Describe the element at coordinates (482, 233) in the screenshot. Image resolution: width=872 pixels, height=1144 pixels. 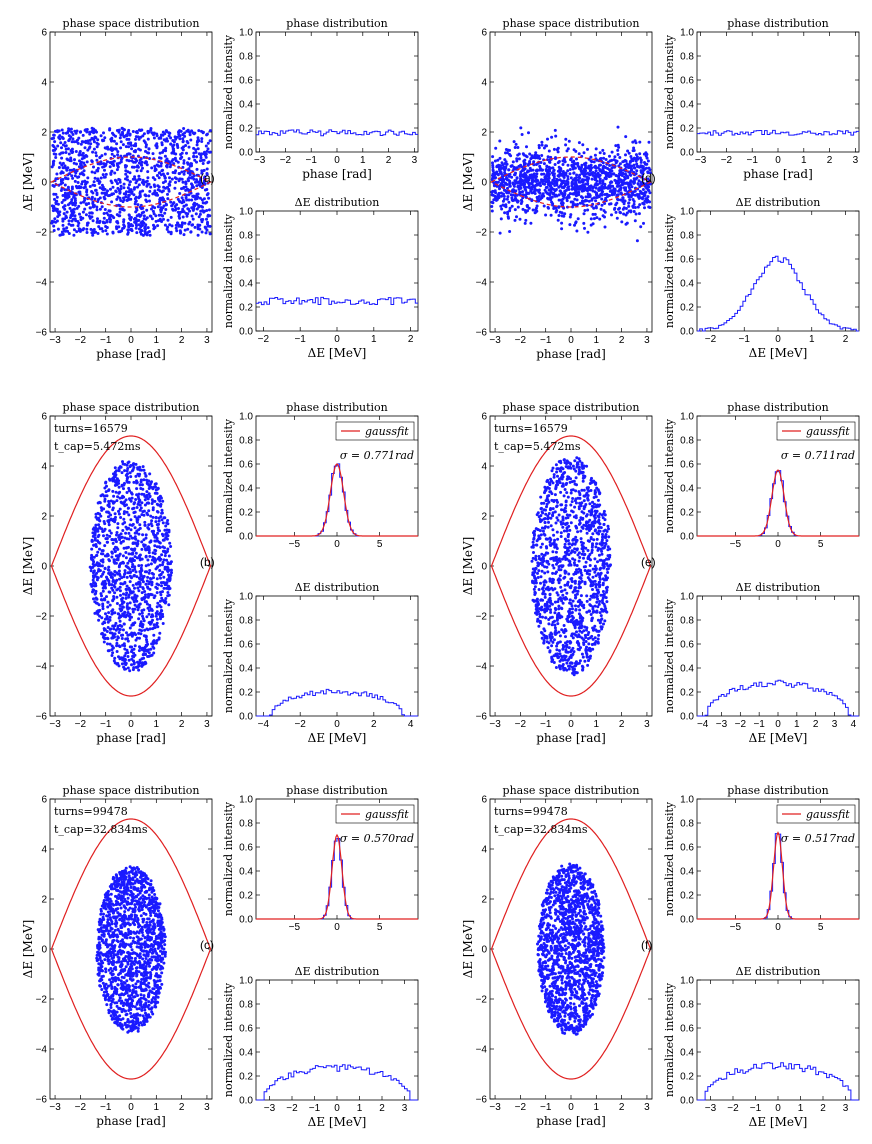
I see `y-tick-label: −2` at that location.